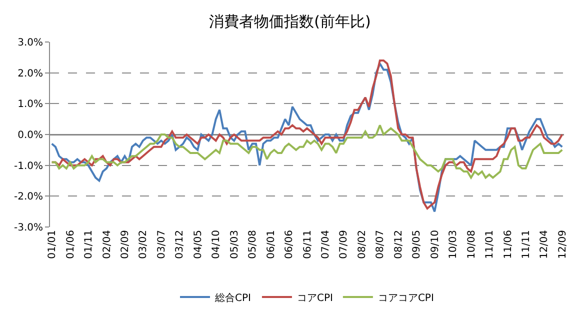 The width and height of the screenshot is (580, 323). Describe the element at coordinates (70, 244) in the screenshot. I see `x-tick-label: 01/06` at that location.